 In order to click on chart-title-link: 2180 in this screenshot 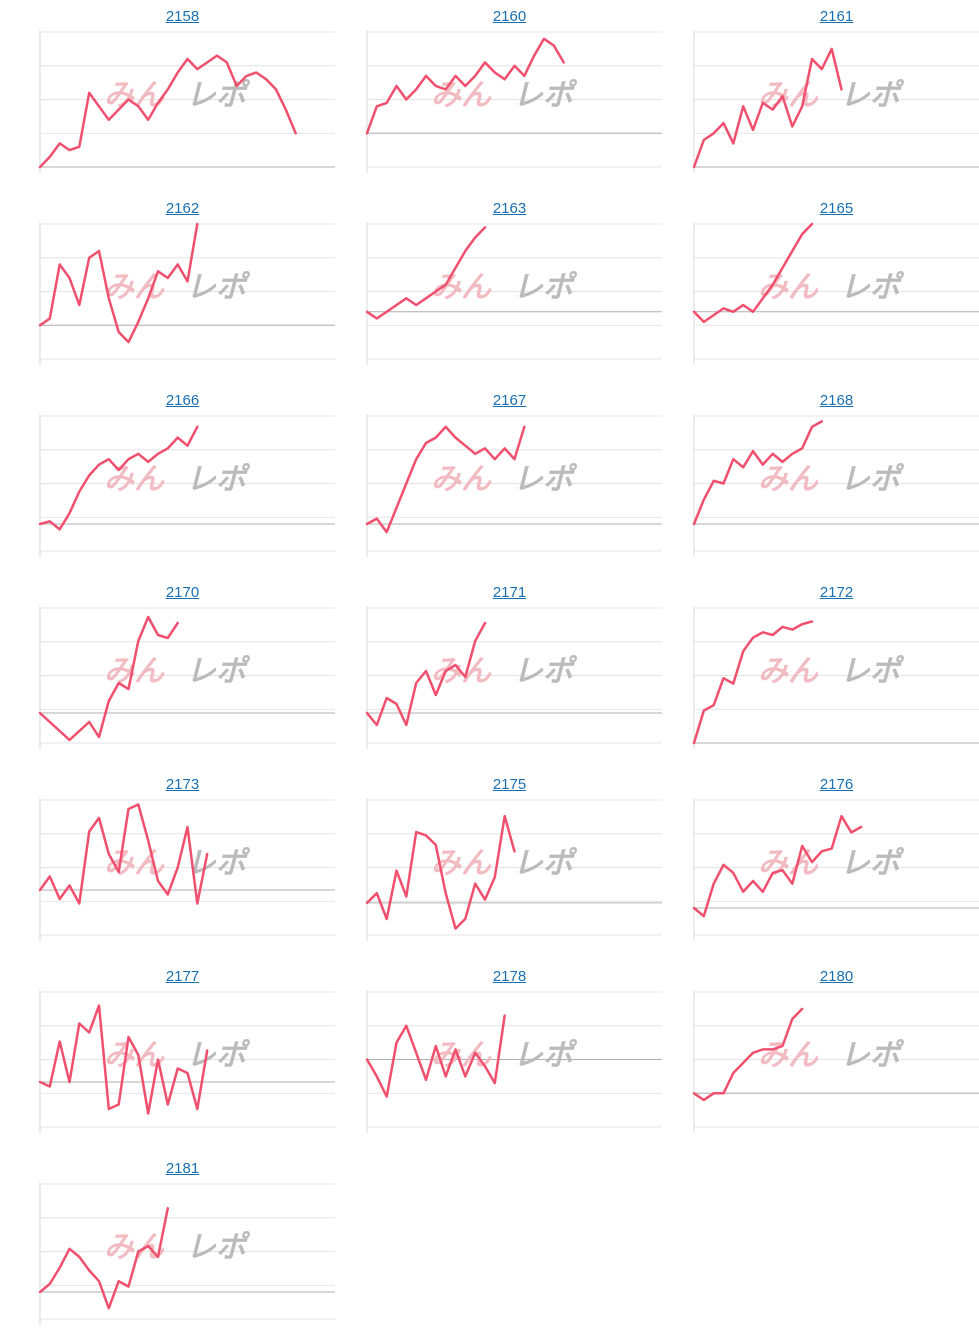, I will do `click(836, 976)`.